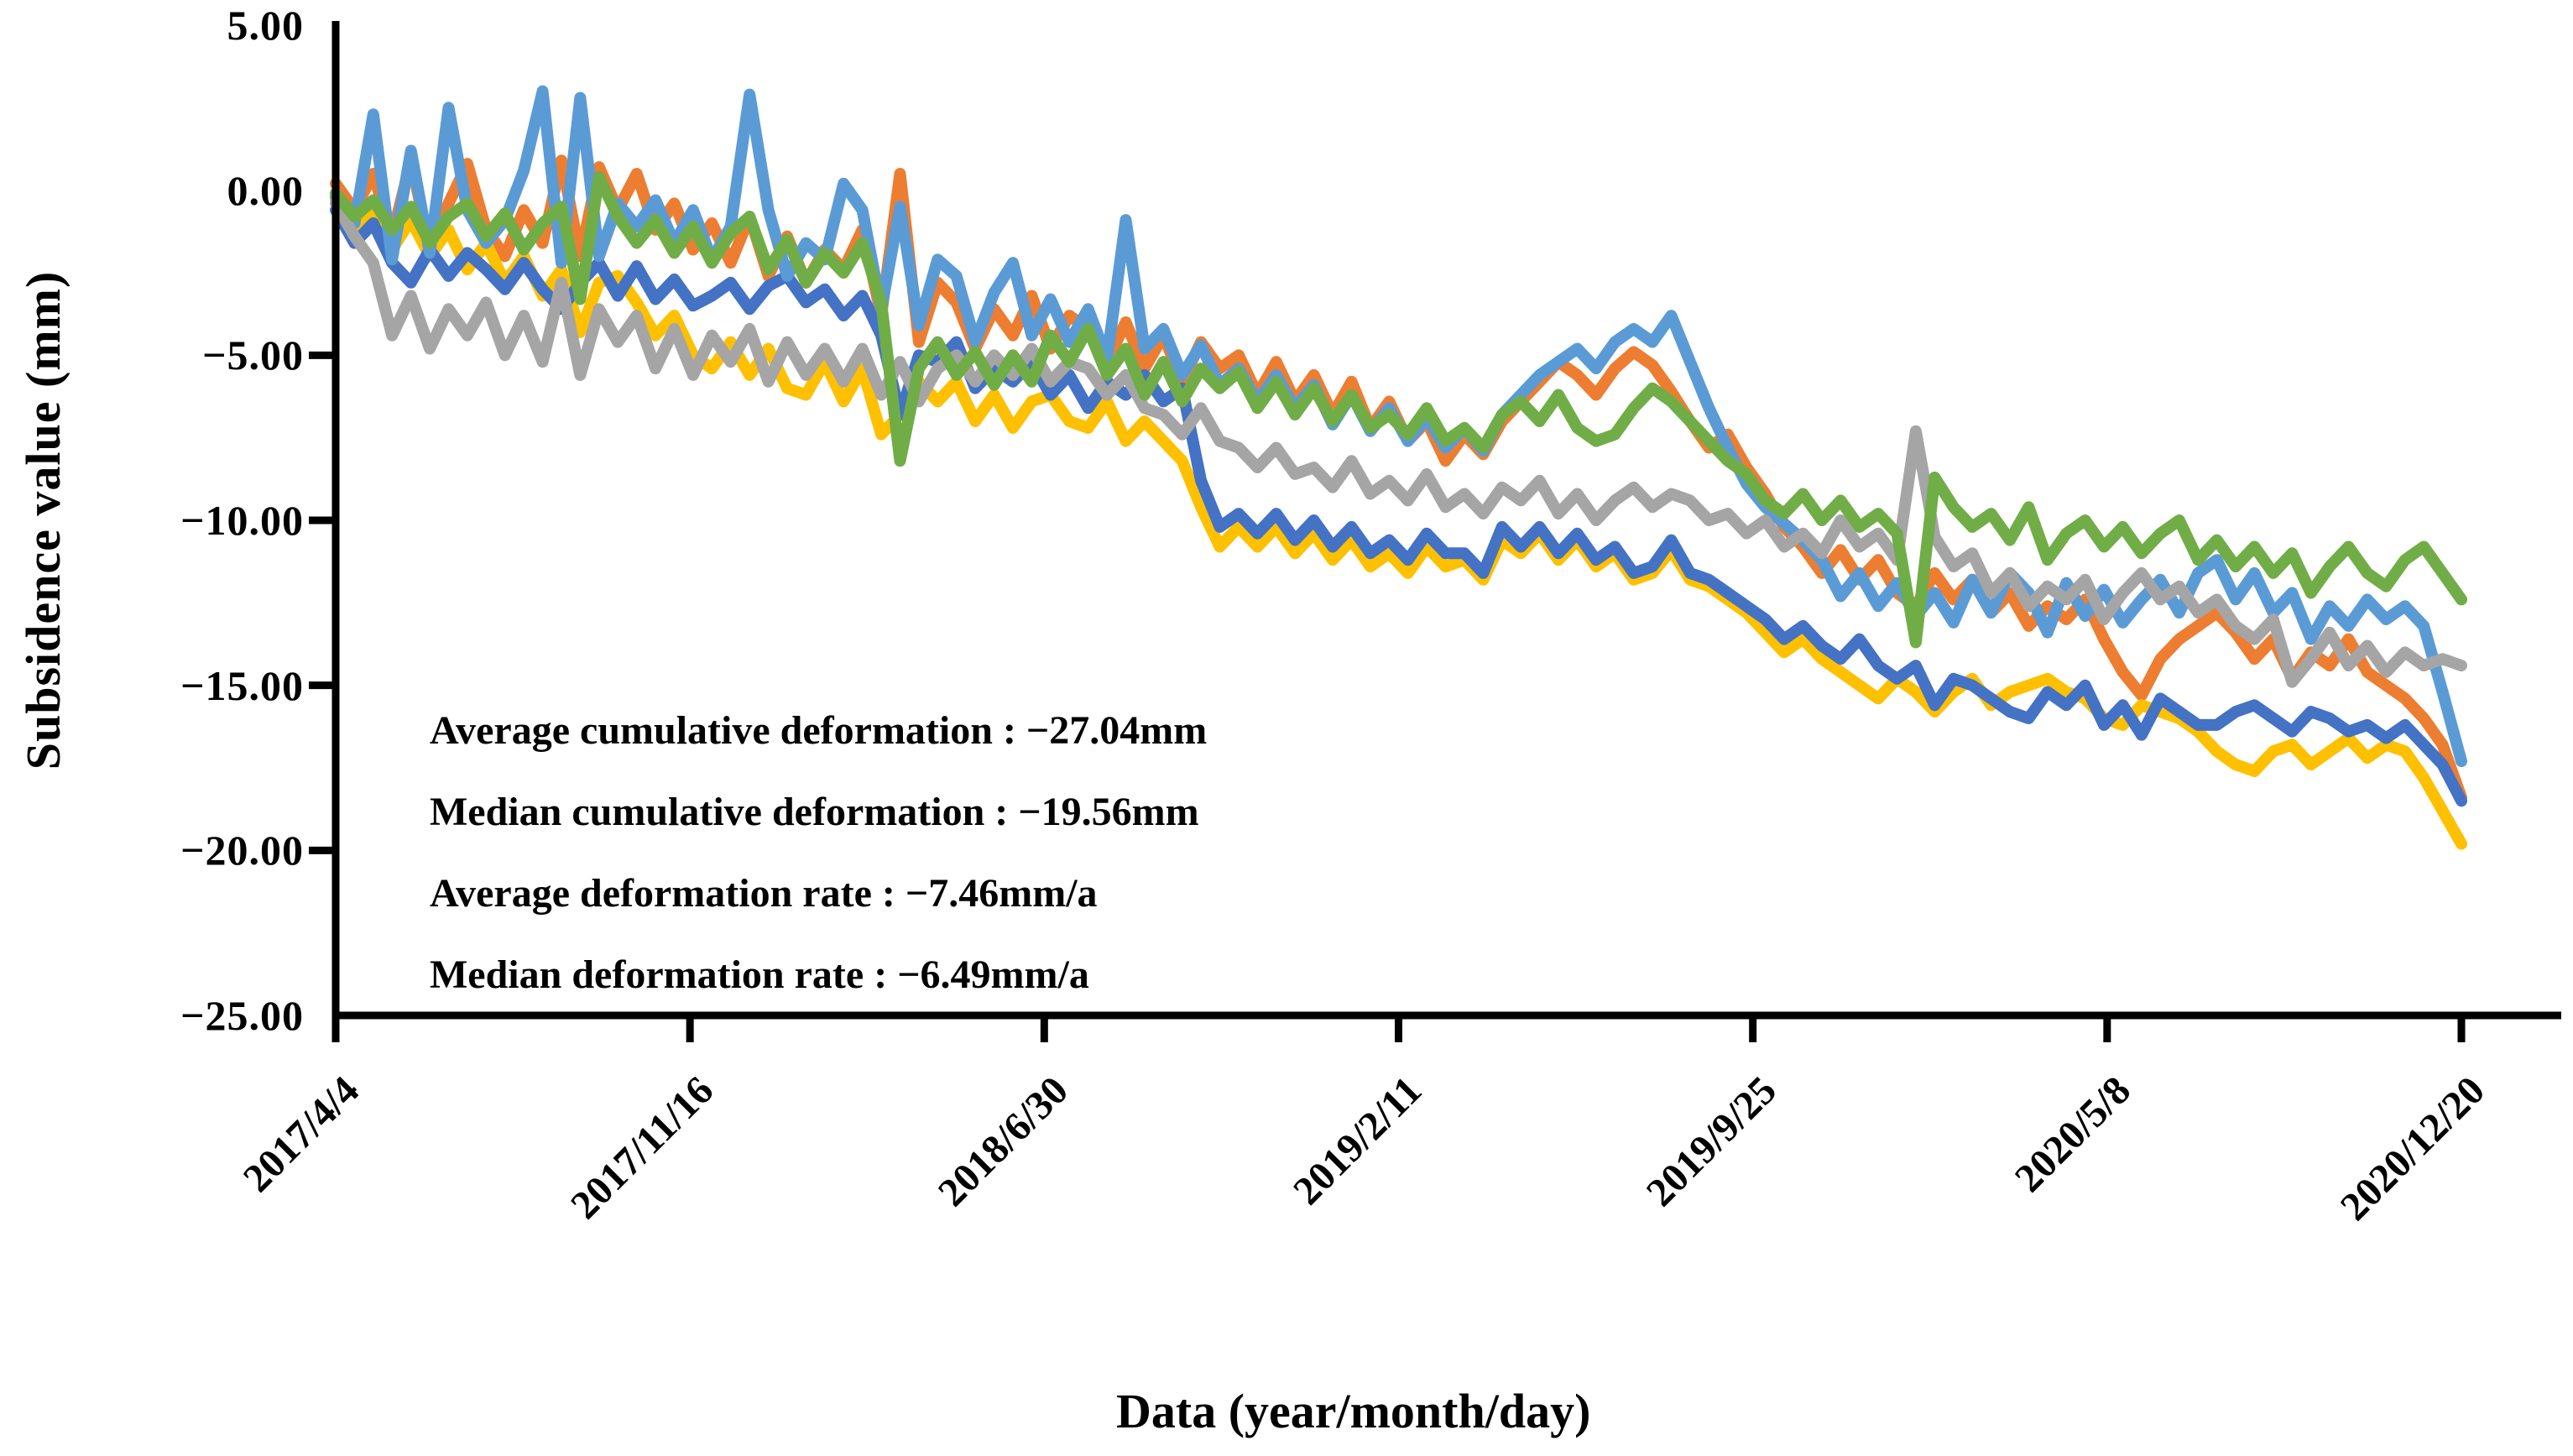  I want to click on y-tick-label: 5.00, so click(265, 25).